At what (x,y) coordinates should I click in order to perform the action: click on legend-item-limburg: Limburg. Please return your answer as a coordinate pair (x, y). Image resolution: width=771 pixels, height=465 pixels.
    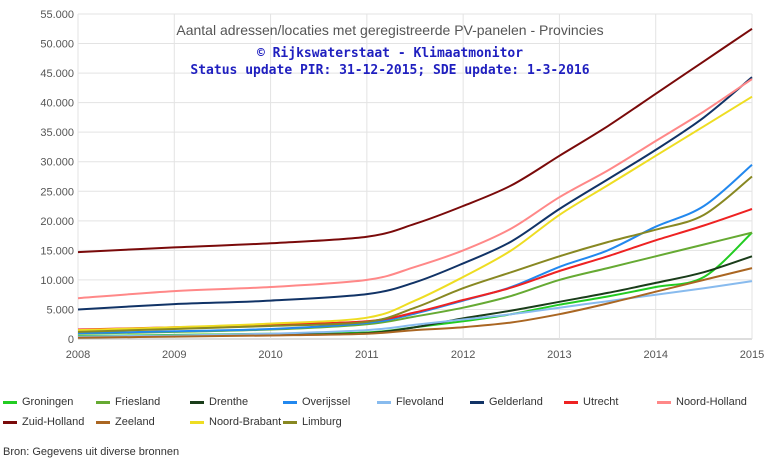
    Looking at the image, I should click on (312, 422).